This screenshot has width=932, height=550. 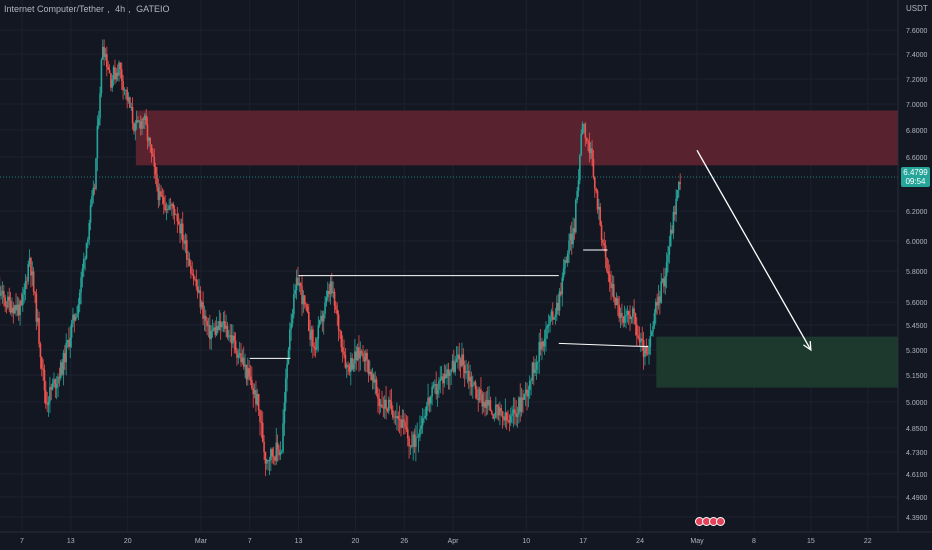 I want to click on time-tick-label: 8, so click(x=754, y=541).